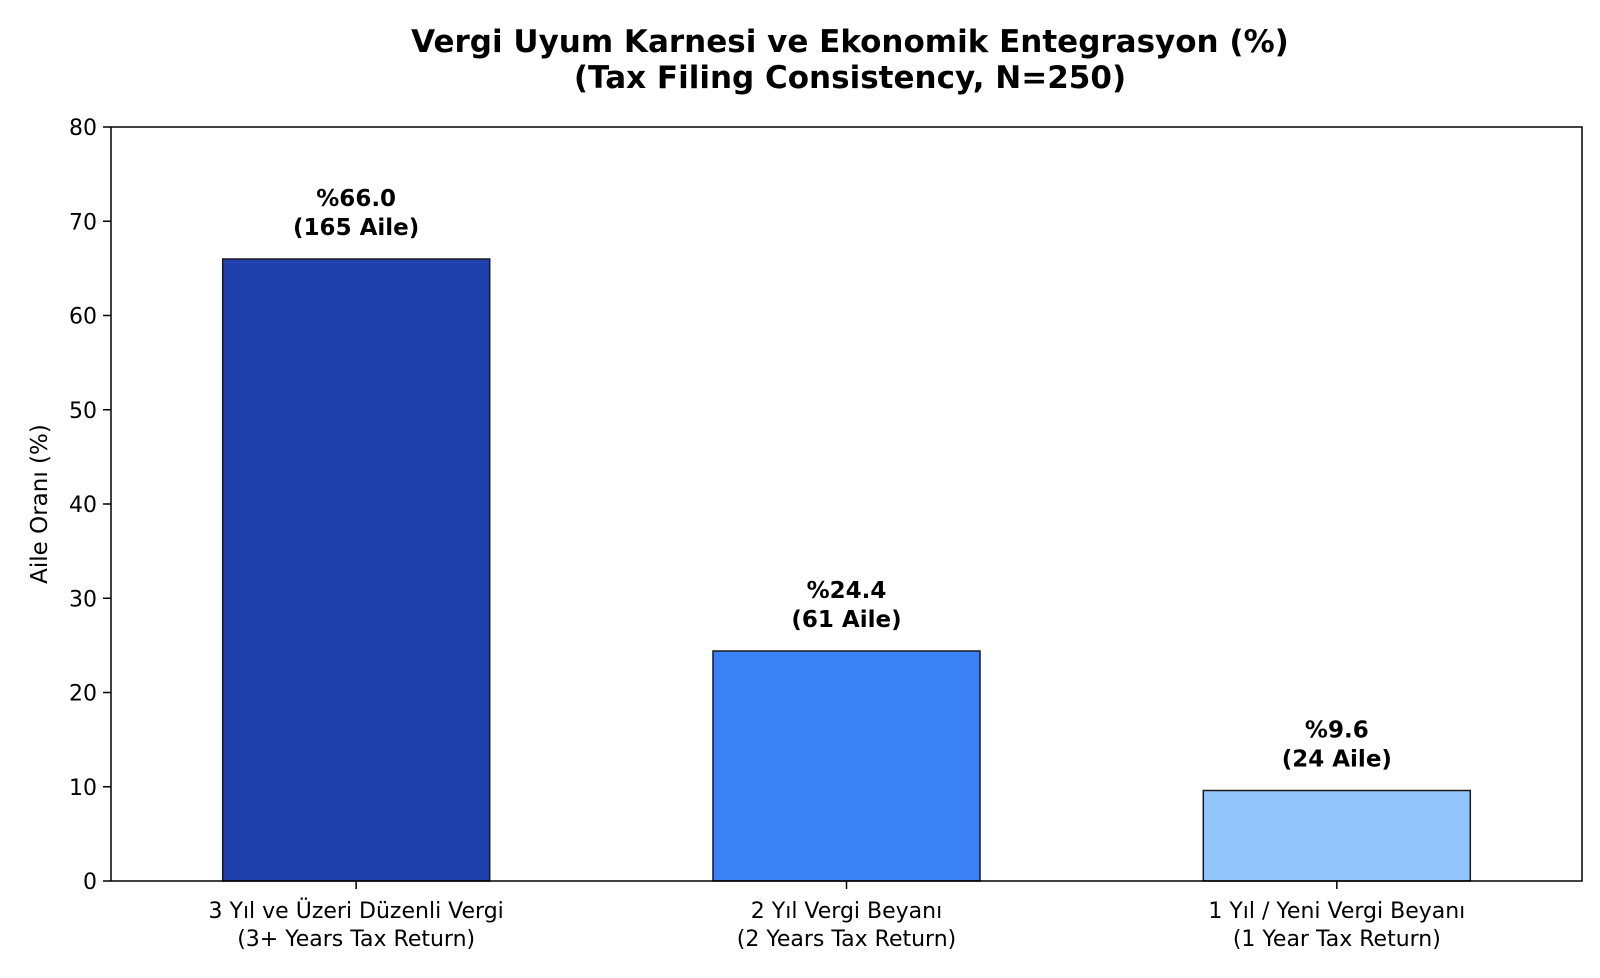 This screenshot has height=978, width=1600. What do you see at coordinates (83, 694) in the screenshot?
I see `y-tick-label: 20` at bounding box center [83, 694].